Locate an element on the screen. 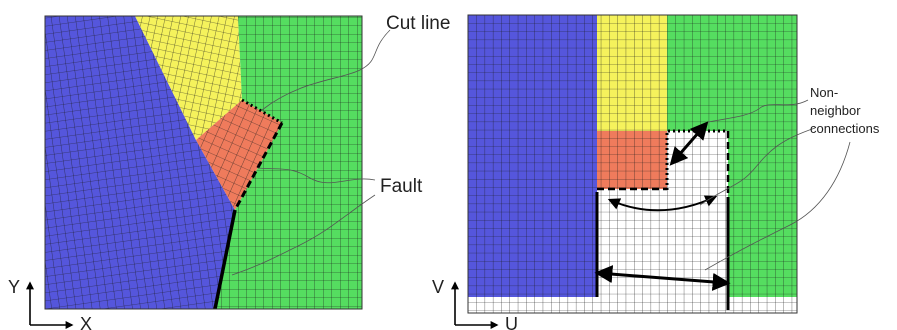  fault-dashed is located at coordinates (258, 166).